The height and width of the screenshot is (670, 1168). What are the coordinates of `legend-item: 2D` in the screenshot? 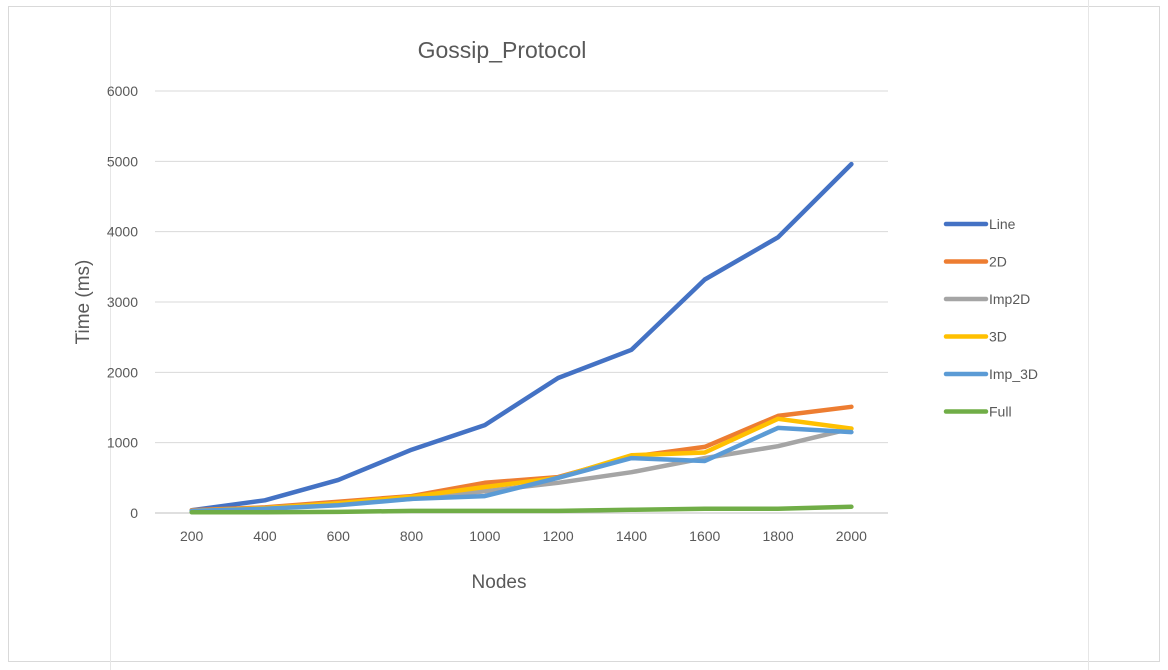 It's located at (975, 262).